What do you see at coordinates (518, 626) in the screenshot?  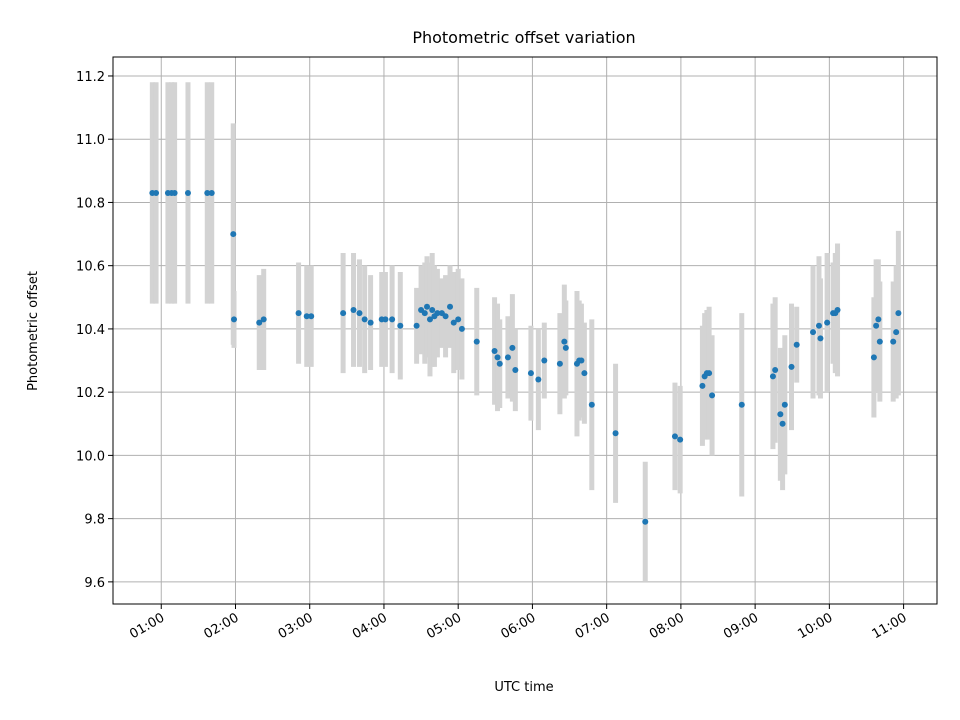 I see `x-tick-label: 06:00` at bounding box center [518, 626].